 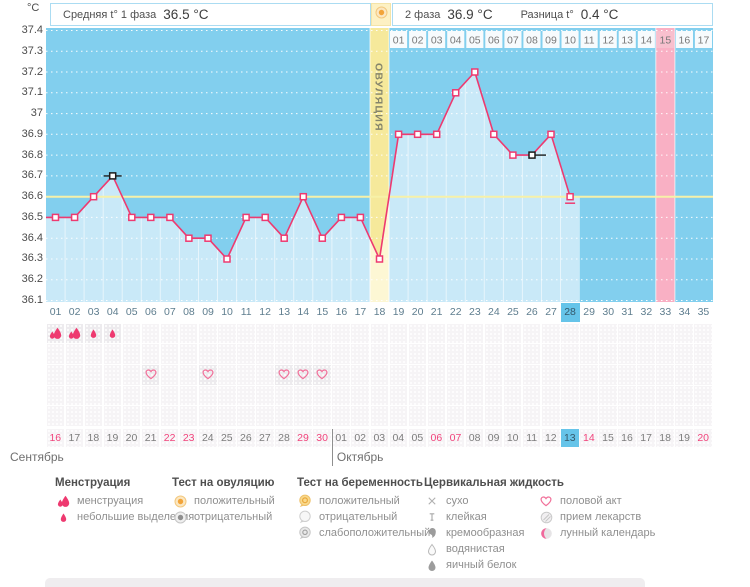 What do you see at coordinates (665, 312) in the screenshot?
I see `cycle-day-cell: 33` at bounding box center [665, 312].